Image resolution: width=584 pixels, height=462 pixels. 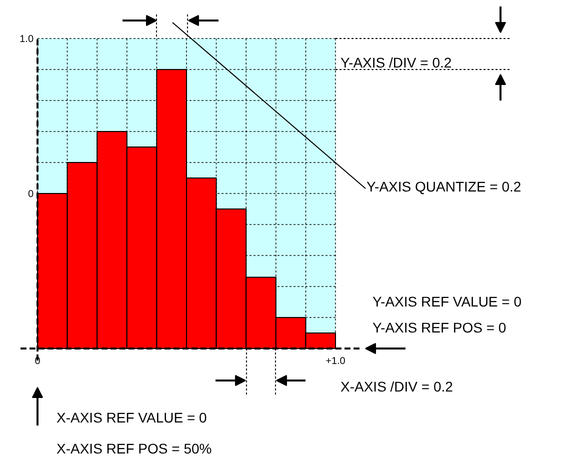 What do you see at coordinates (397, 386) in the screenshot?
I see `text: X-AXIS /DIV = 0.2` at bounding box center [397, 386].